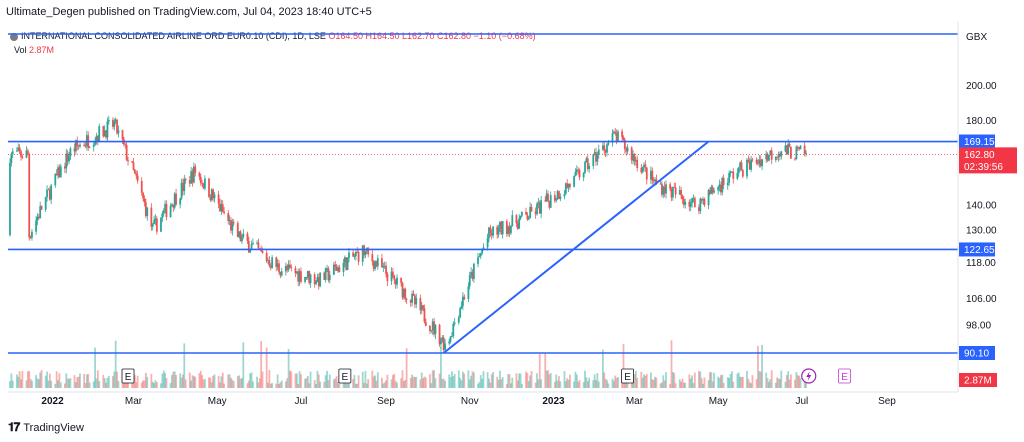 The width and height of the screenshot is (1024, 442). Describe the element at coordinates (844, 377) in the screenshot. I see `earnings-marker-label: E` at that location.